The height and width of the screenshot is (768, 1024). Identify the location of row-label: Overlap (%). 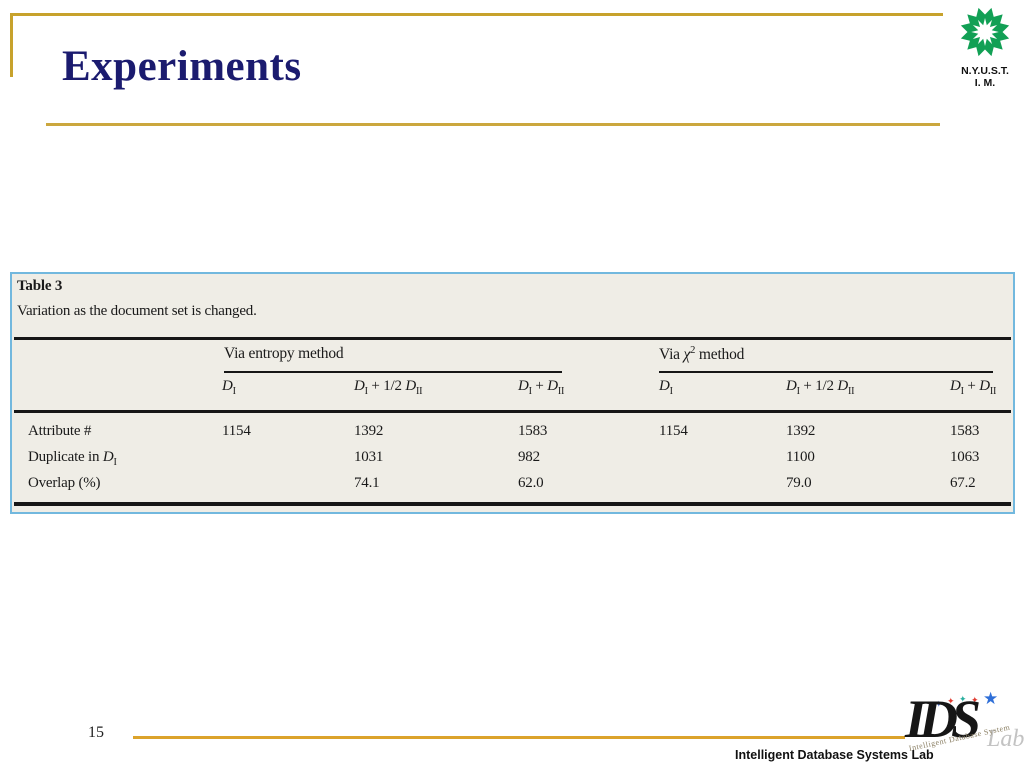
(64, 483).